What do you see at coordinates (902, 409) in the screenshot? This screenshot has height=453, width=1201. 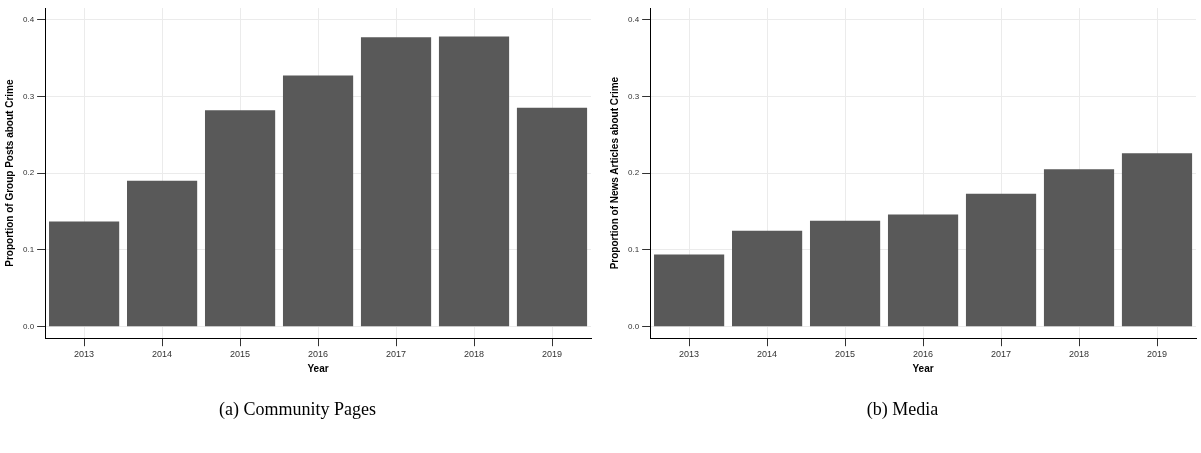 I see `text: (b) Media` at bounding box center [902, 409].